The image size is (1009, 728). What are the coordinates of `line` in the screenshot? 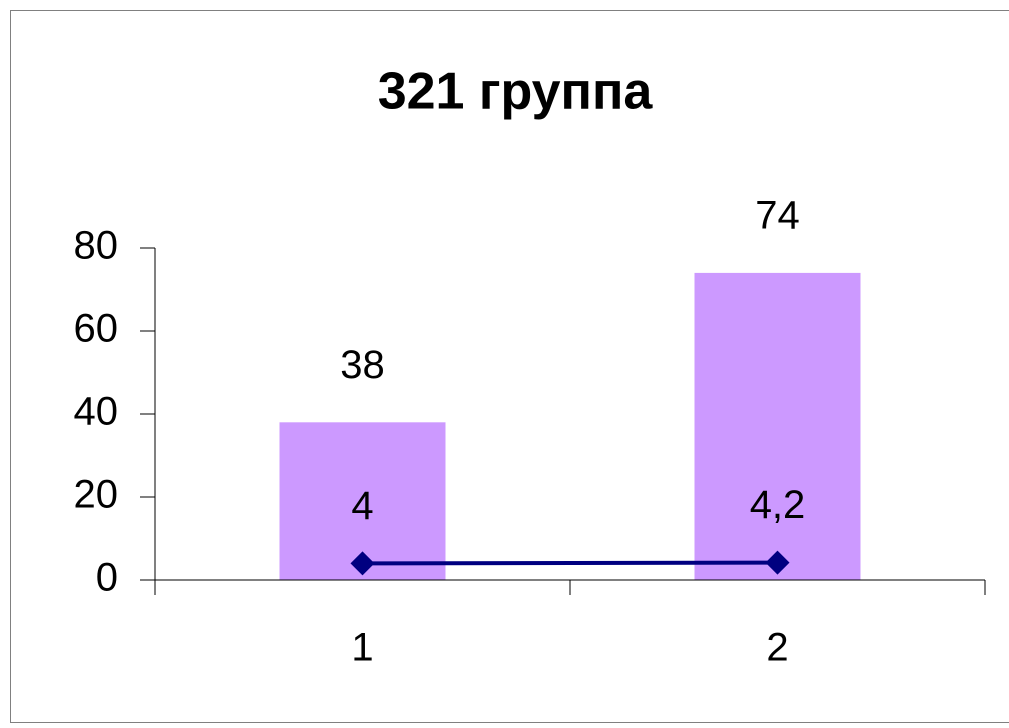 It's located at (570, 563).